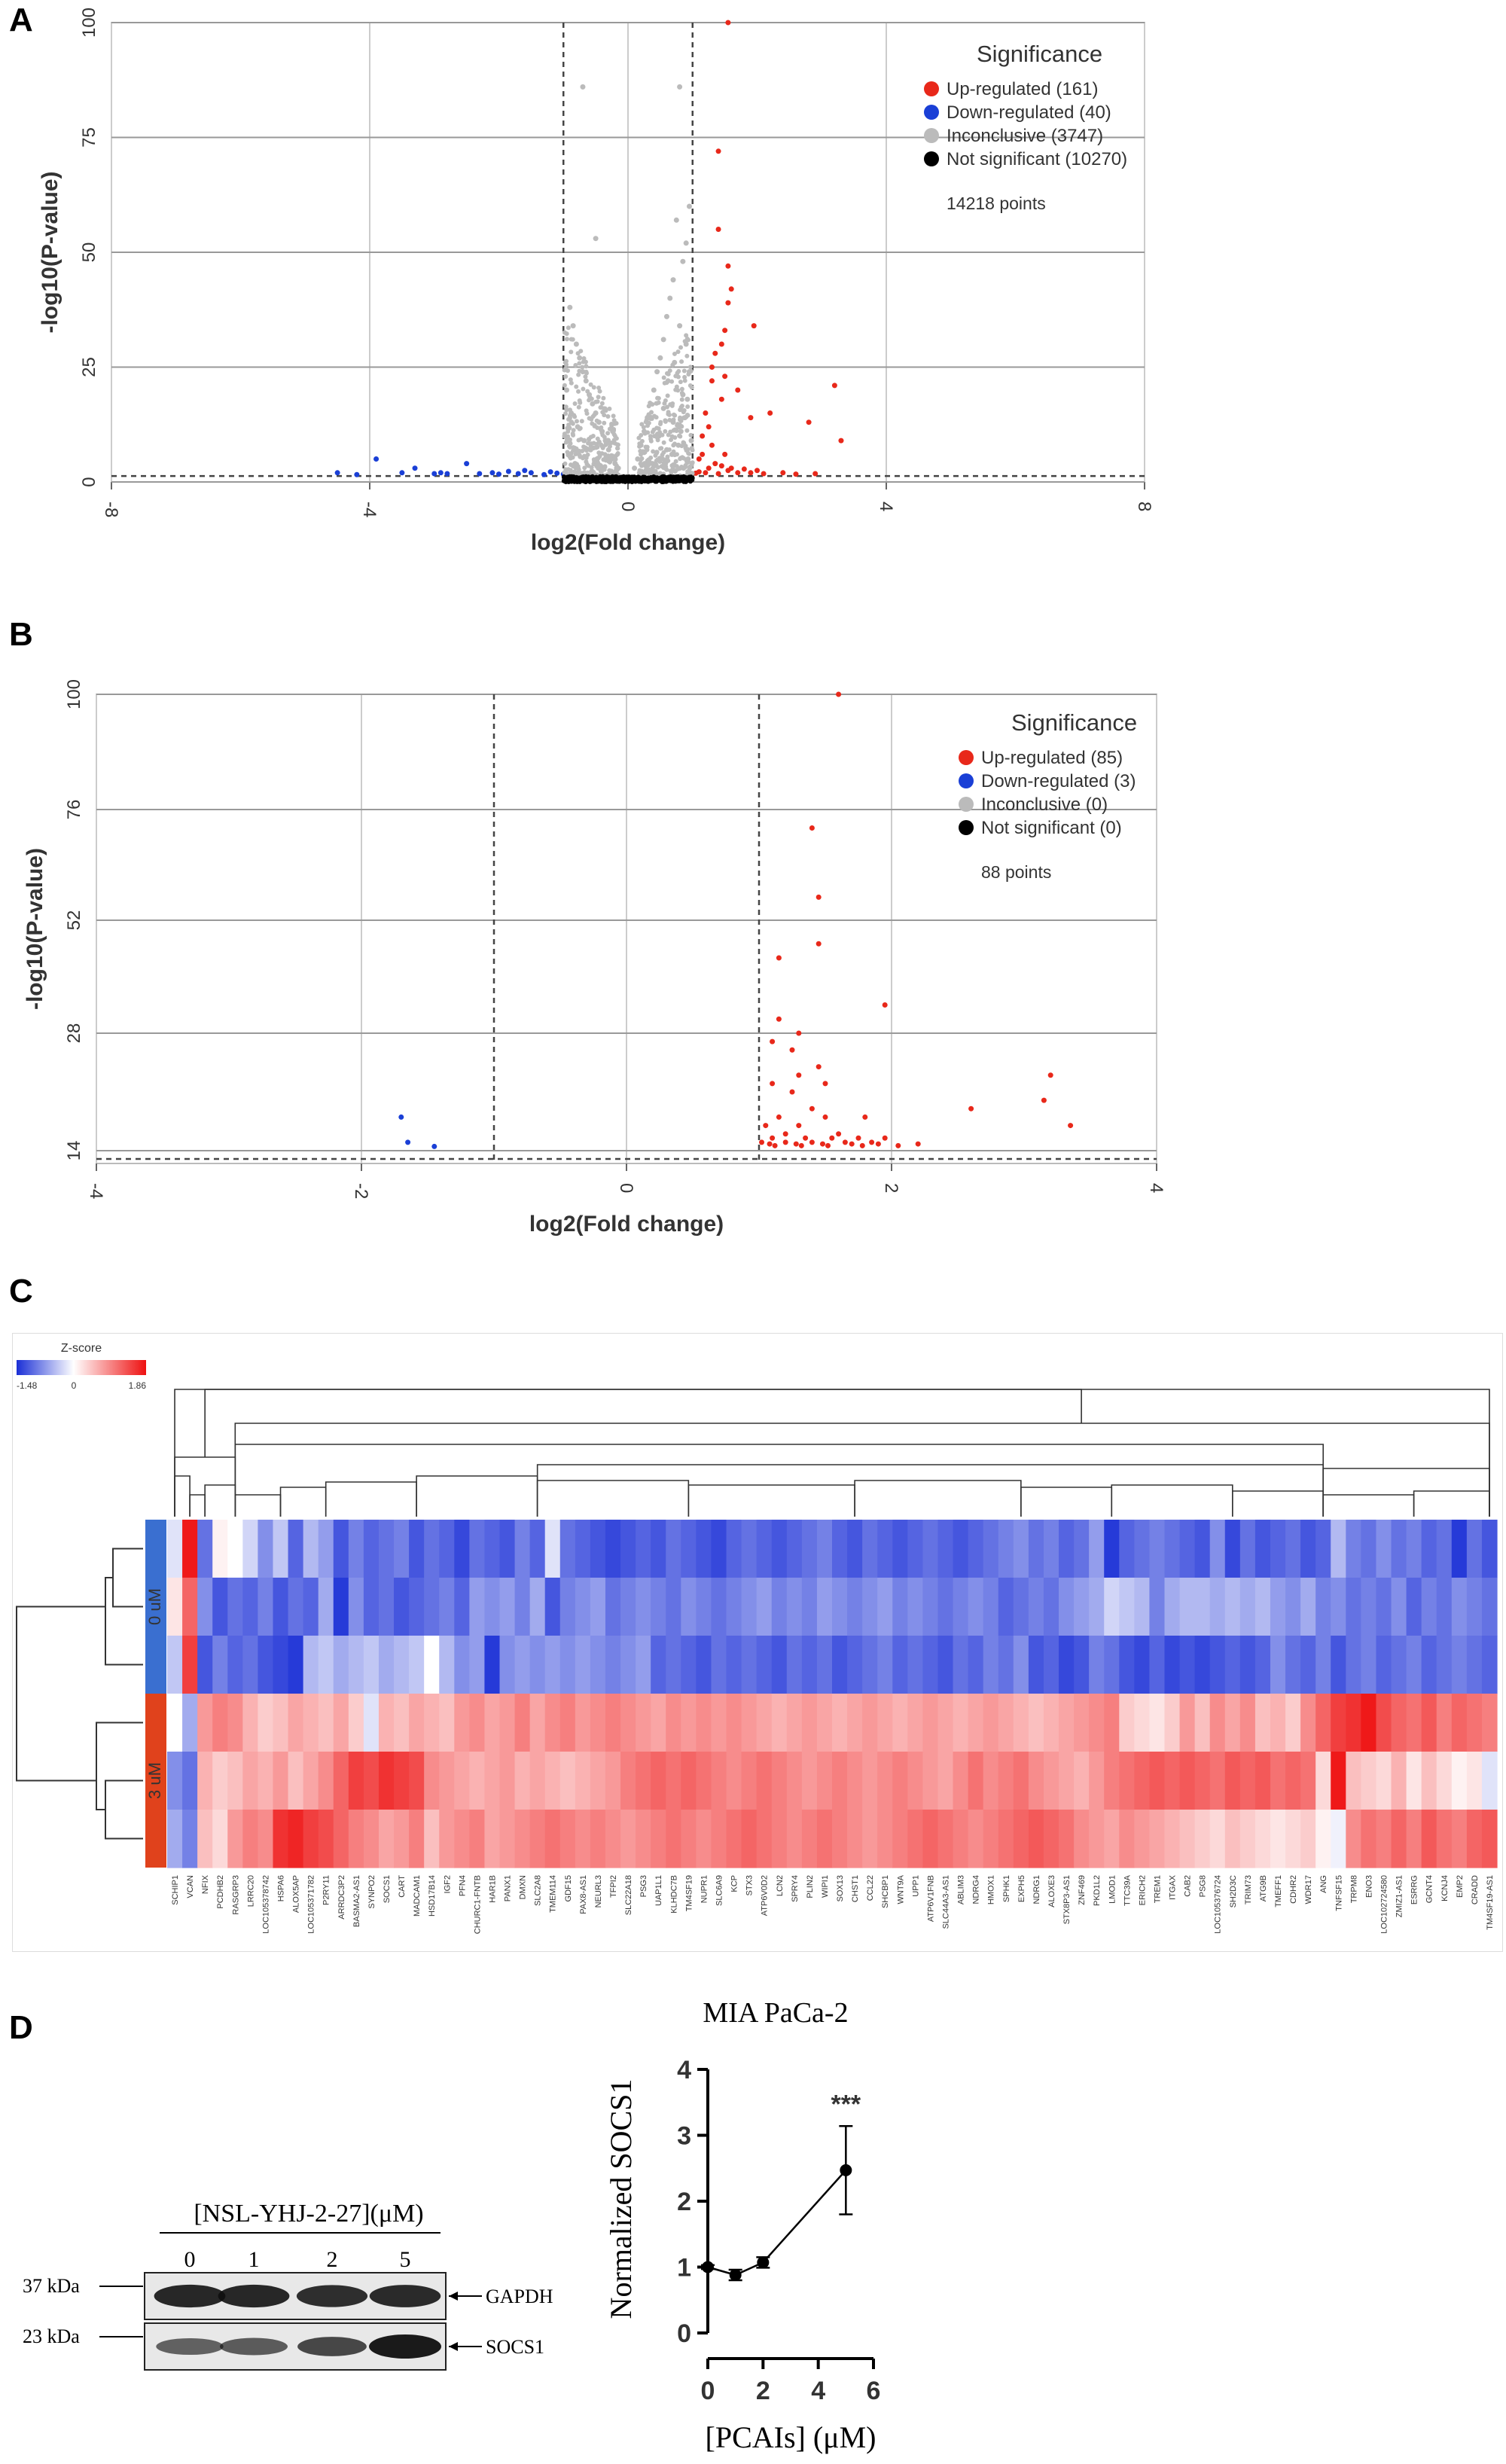 This screenshot has height=2464, width=1506. Describe the element at coordinates (89, 23) in the screenshot. I see `y-tick-label: 100` at that location.